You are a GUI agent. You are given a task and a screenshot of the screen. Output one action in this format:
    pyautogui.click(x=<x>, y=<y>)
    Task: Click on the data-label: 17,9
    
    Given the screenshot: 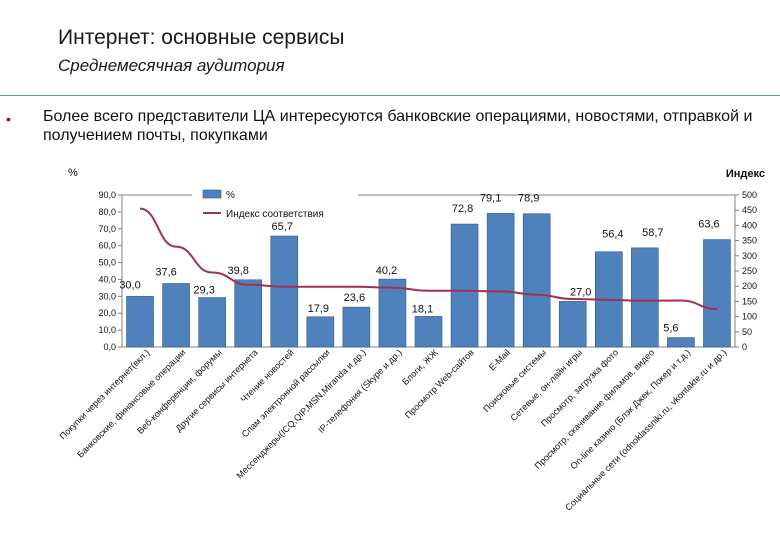 What is the action you would take?
    pyautogui.click(x=318, y=309)
    